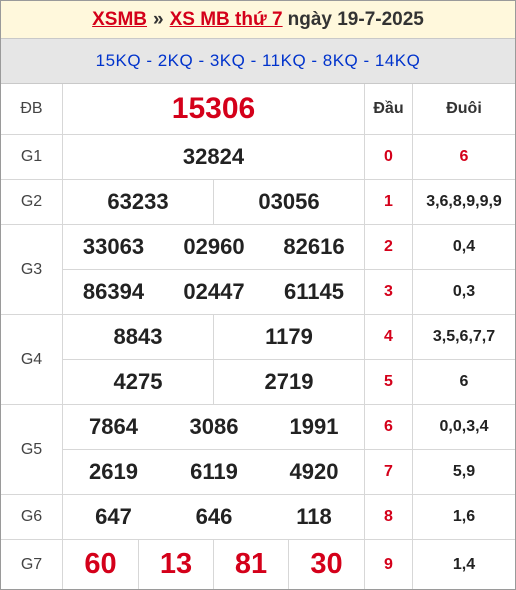  Describe the element at coordinates (289, 337) in the screenshot. I see `g4-number: 1179` at that location.